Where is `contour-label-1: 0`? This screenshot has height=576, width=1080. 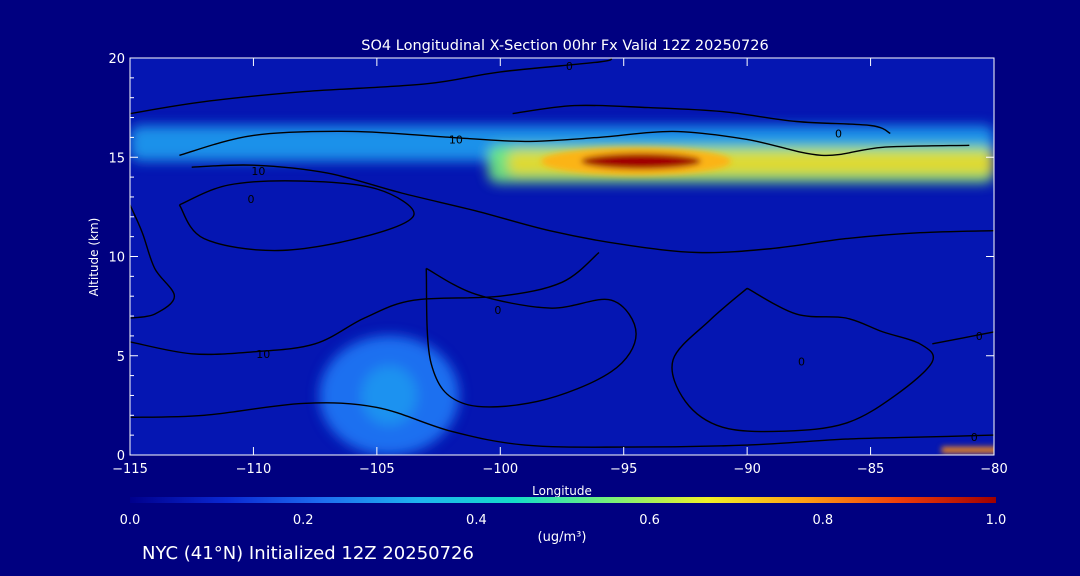
contour-label-1: 0 is located at coordinates (838, 133).